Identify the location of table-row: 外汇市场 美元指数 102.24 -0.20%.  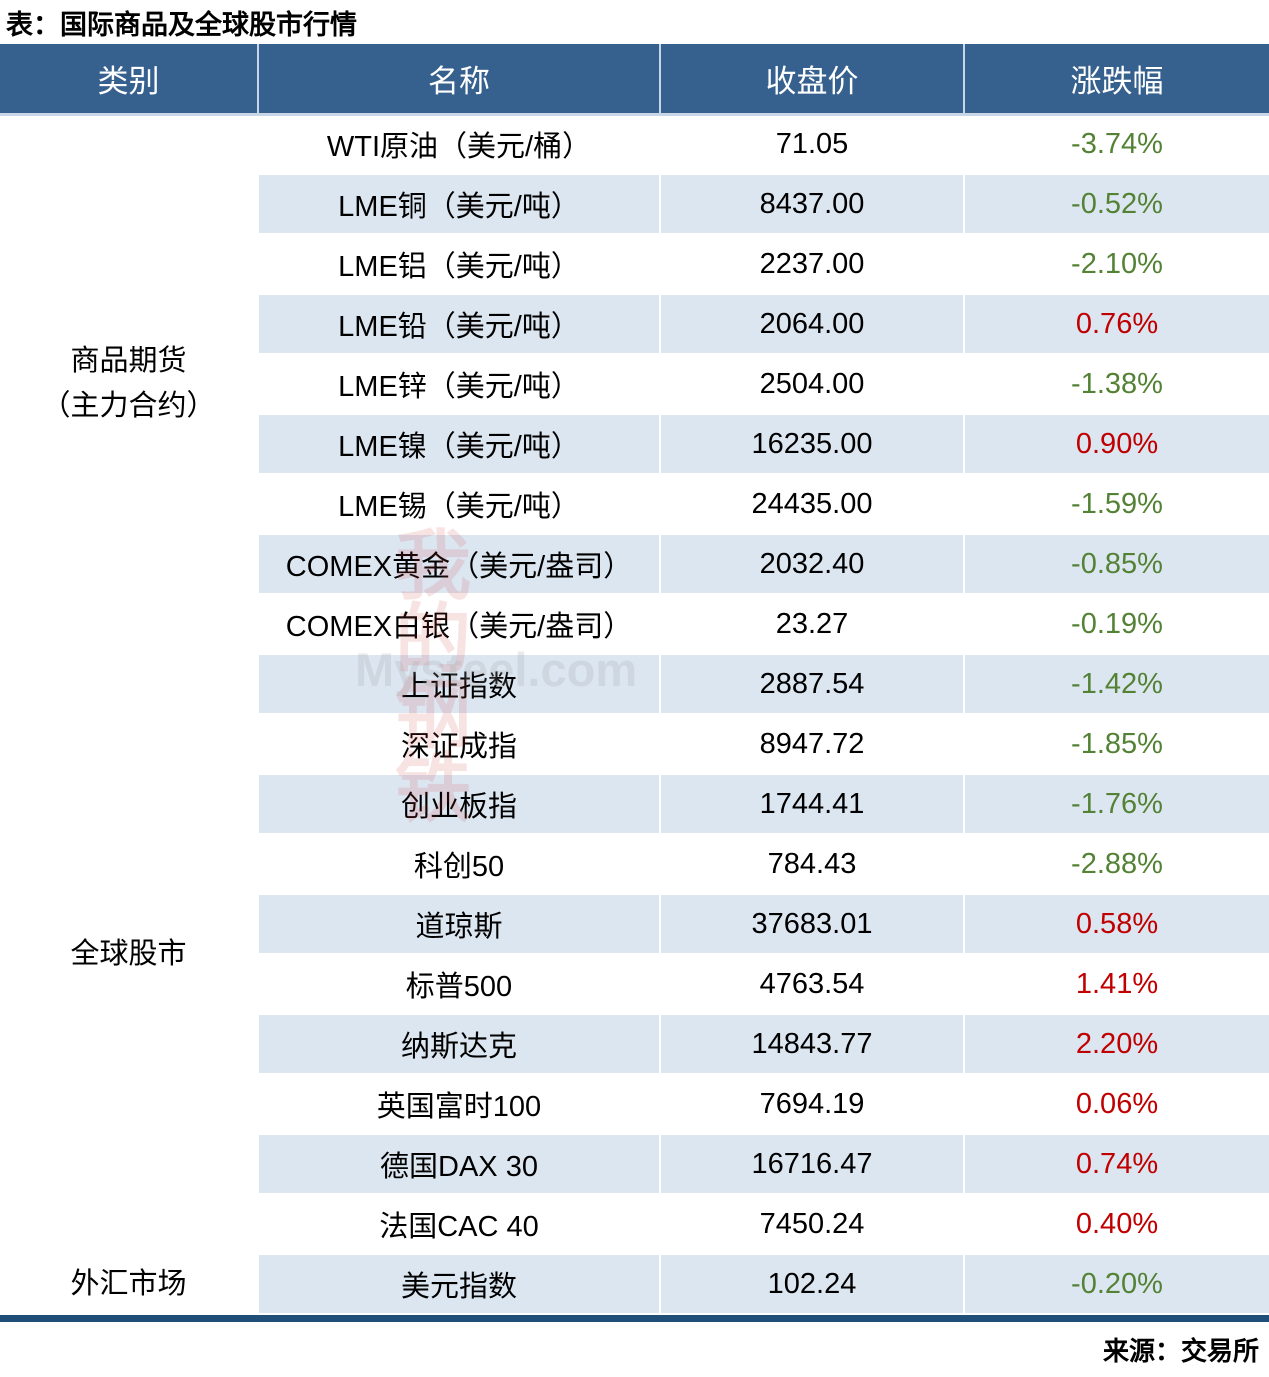
(634, 1284).